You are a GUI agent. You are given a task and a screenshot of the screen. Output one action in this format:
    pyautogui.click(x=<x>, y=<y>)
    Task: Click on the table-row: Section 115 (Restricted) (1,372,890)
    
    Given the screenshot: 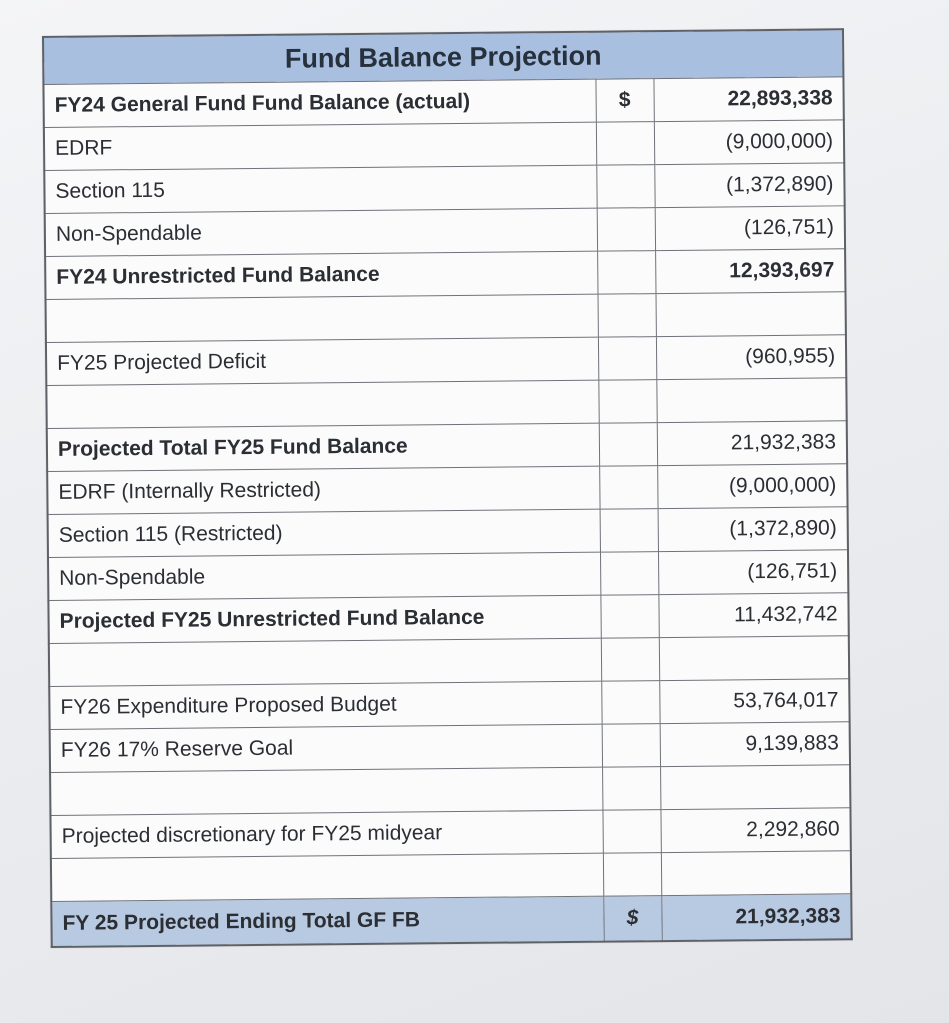 What is the action you would take?
    pyautogui.click(x=448, y=532)
    